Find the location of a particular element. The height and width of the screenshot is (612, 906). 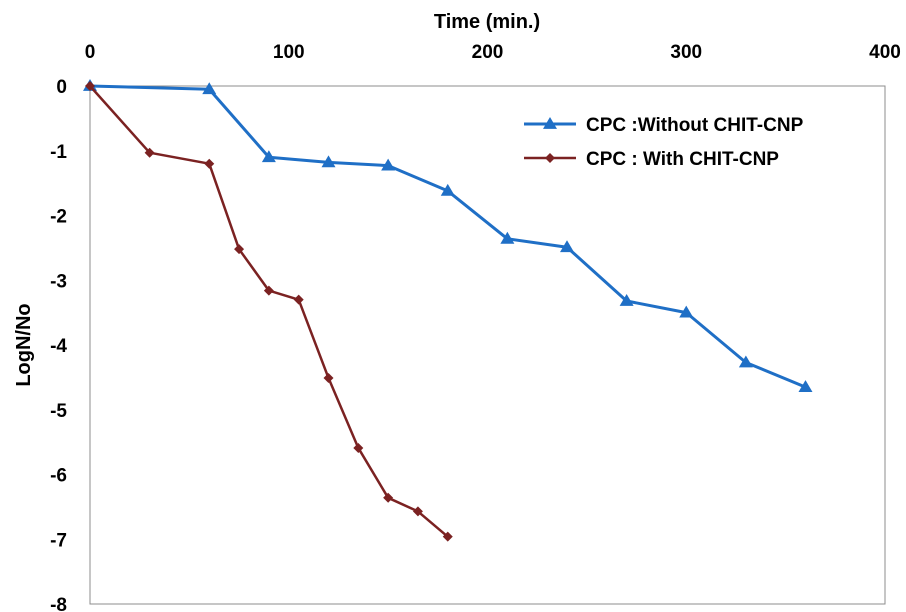

y-tick-label: -2 is located at coordinates (58, 217).